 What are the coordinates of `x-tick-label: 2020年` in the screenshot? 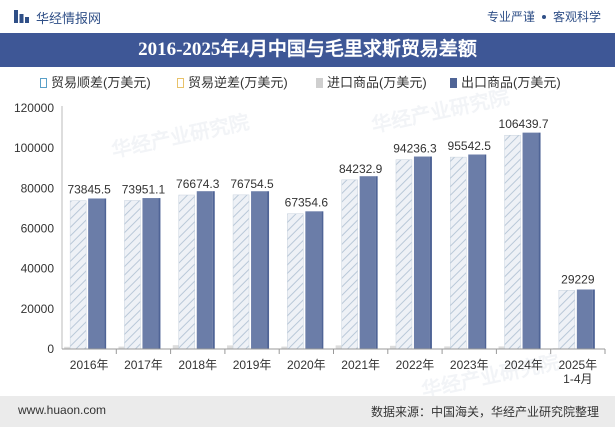 It's located at (306, 365).